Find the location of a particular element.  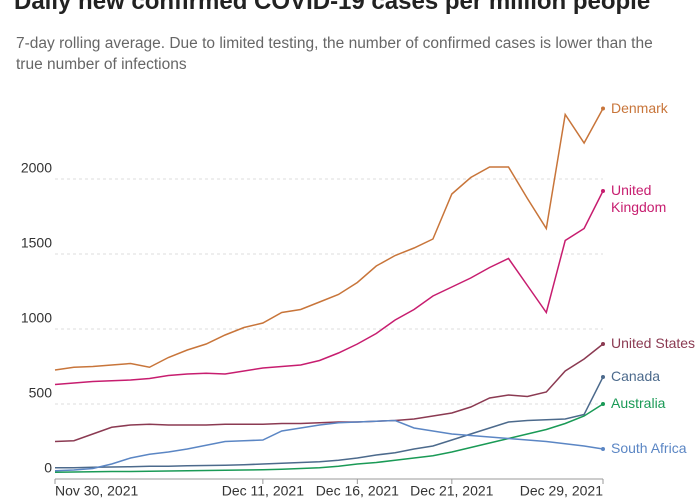

x-tick-label: Dec 11, 2021 is located at coordinates (263, 491).